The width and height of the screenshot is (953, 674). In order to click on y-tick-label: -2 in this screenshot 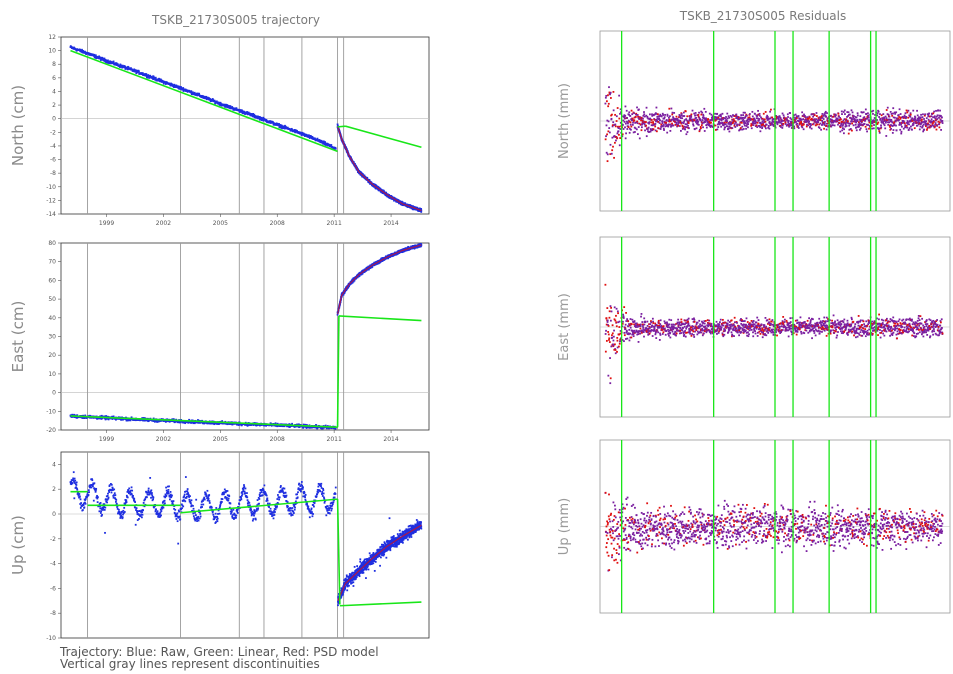, I will do `click(53, 132)`.